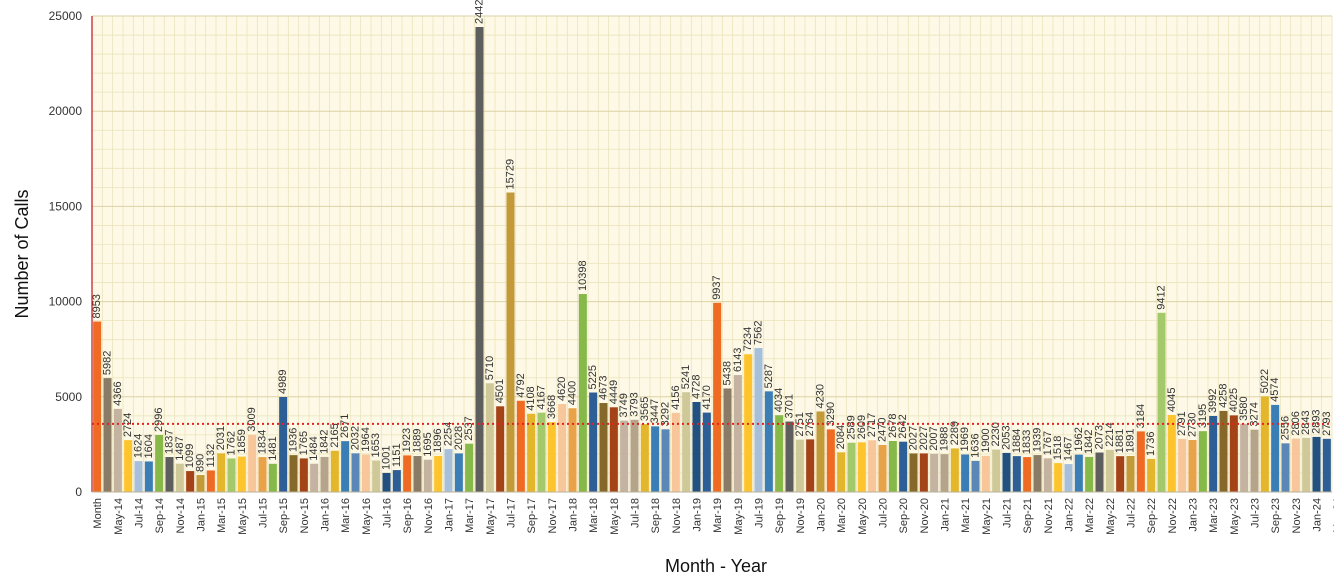 This screenshot has height=583, width=1334. Describe the element at coordinates (108, 363) in the screenshot. I see `data-label: 5982` at that location.